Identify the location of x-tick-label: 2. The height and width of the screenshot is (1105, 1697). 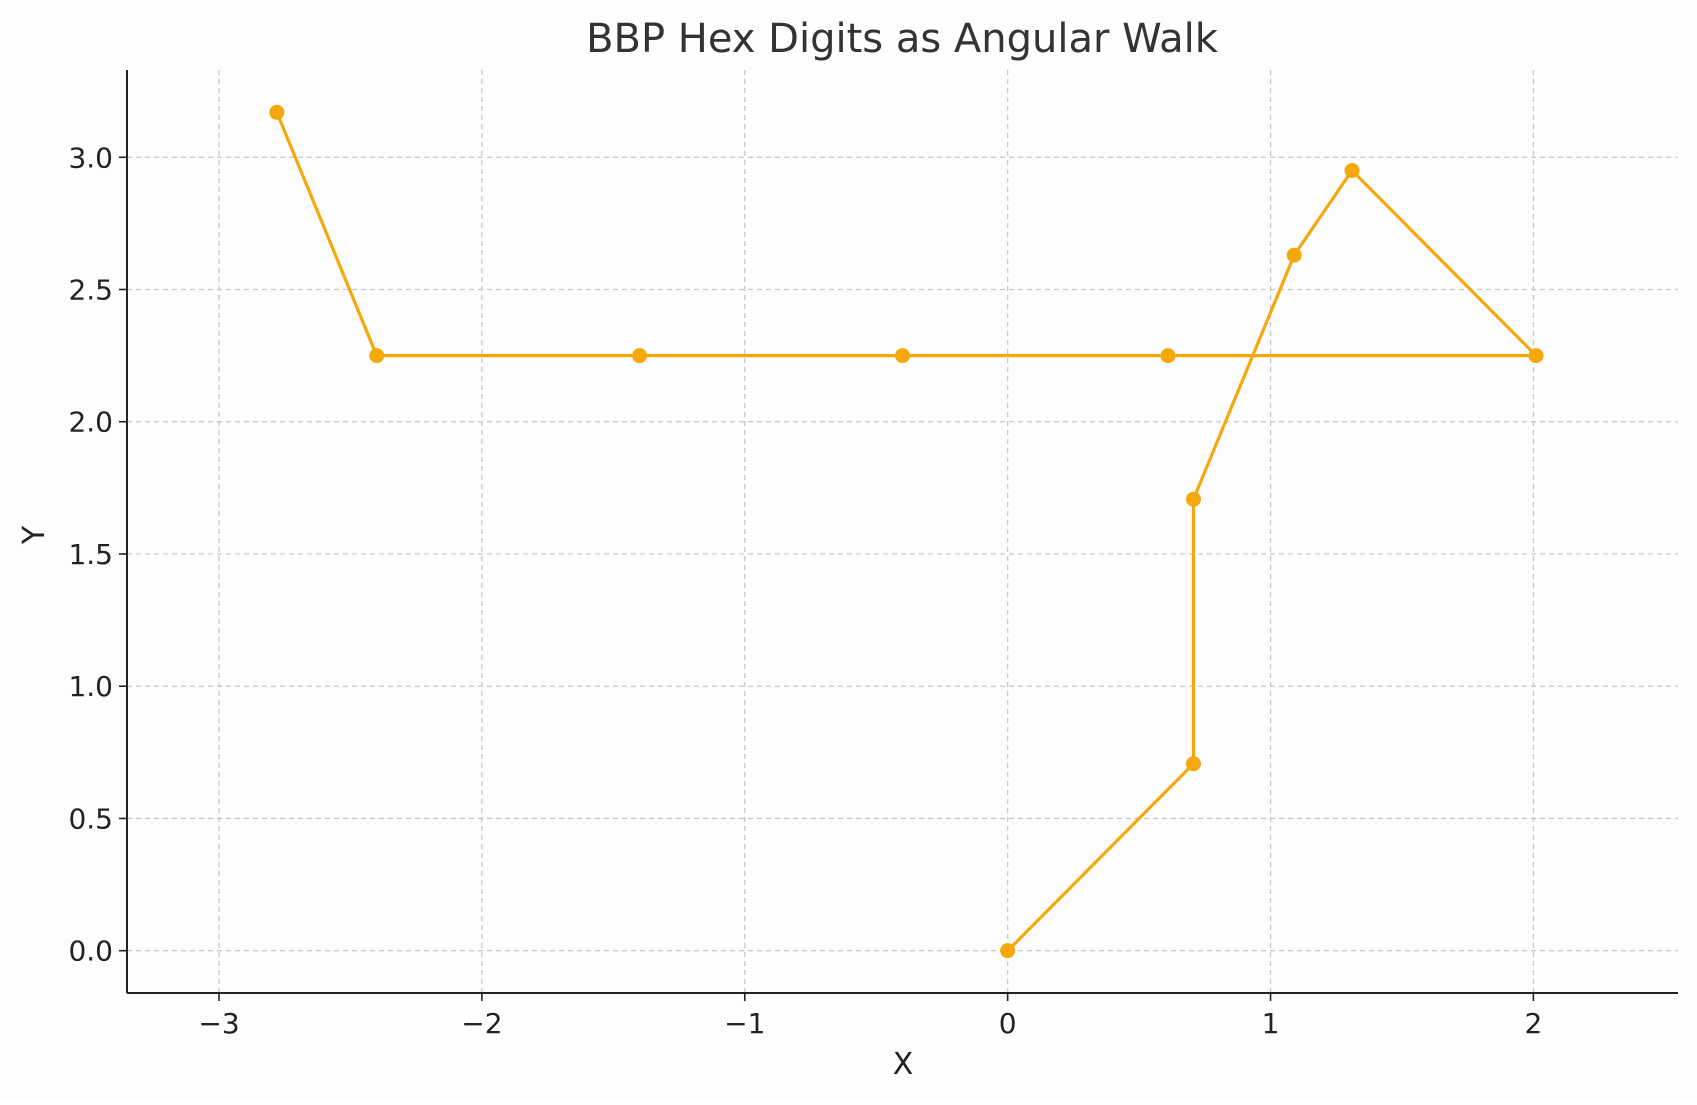
(1534, 1023).